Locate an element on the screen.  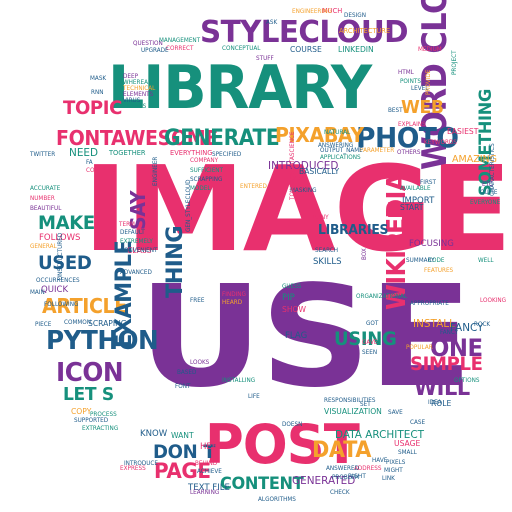
cloud-word: PIECE is located at coordinates (43, 324).